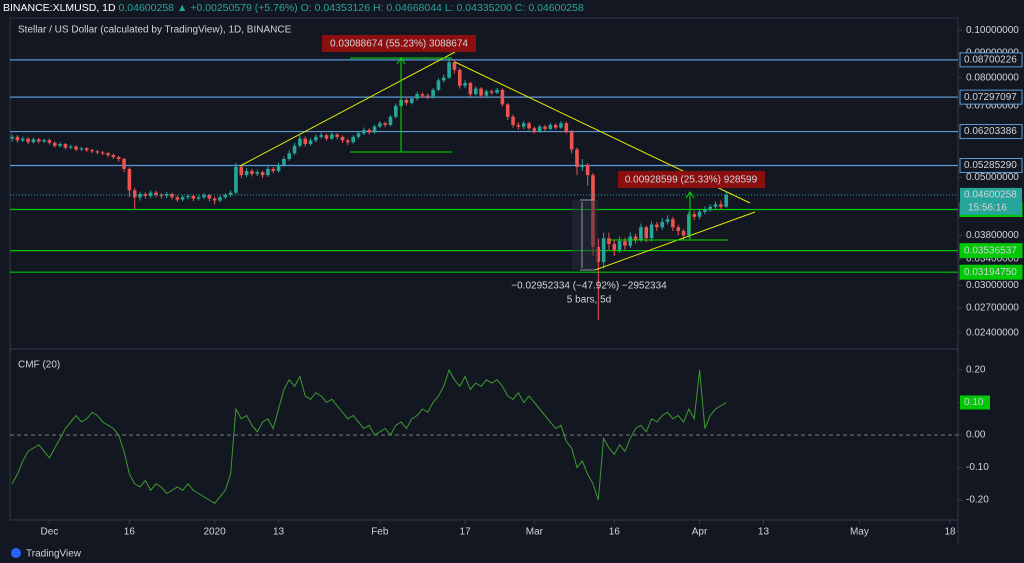  I want to click on y-tick-label: 0.03000000, so click(992, 285).